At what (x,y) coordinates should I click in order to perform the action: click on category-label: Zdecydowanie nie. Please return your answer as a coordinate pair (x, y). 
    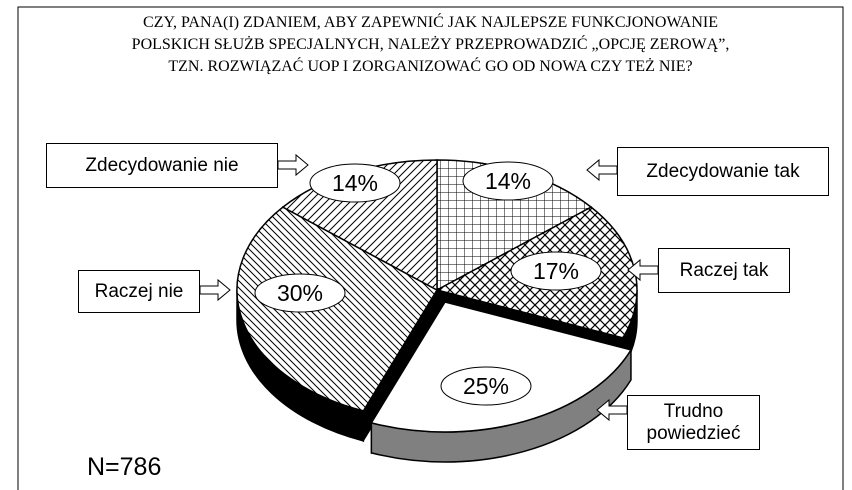
    Looking at the image, I should click on (162, 165).